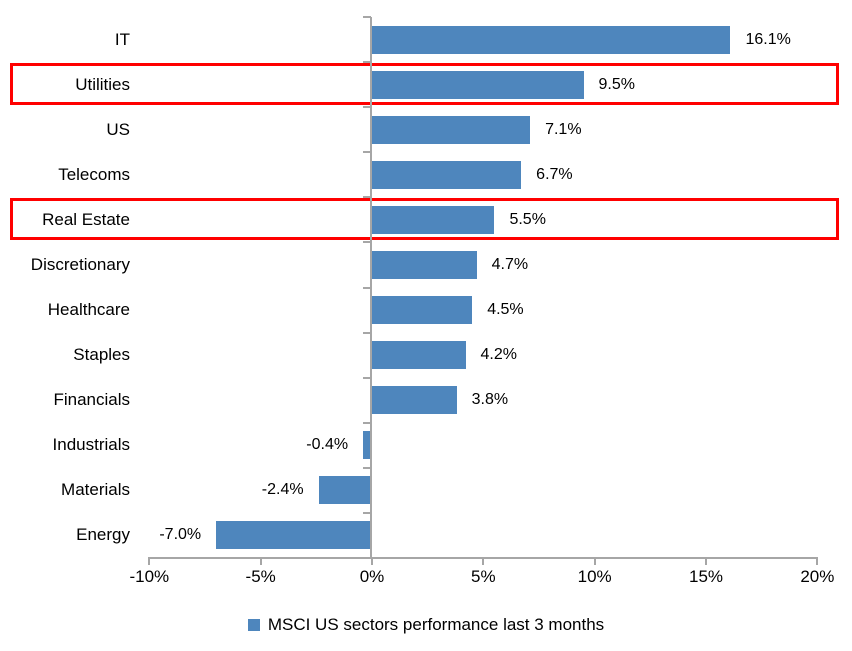 Image resolution: width=852 pixels, height=651 pixels. I want to click on value-label: 16.1%, so click(768, 39).